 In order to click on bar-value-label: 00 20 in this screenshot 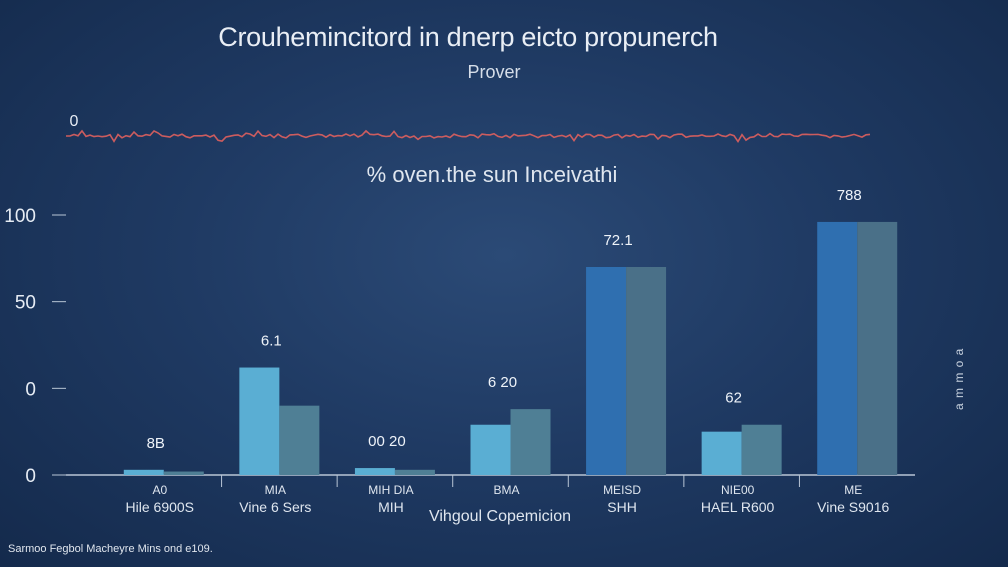, I will do `click(387, 441)`.